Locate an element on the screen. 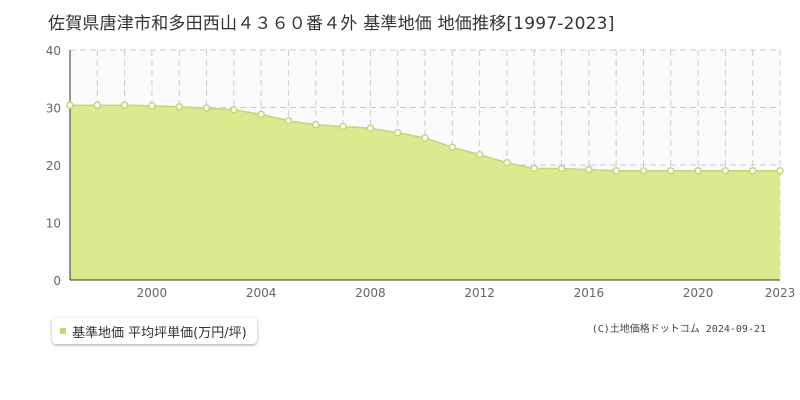 This screenshot has height=400, width=800. copyright-text: (C)土地価格ドットコム 2024-09-21 is located at coordinates (678, 329).